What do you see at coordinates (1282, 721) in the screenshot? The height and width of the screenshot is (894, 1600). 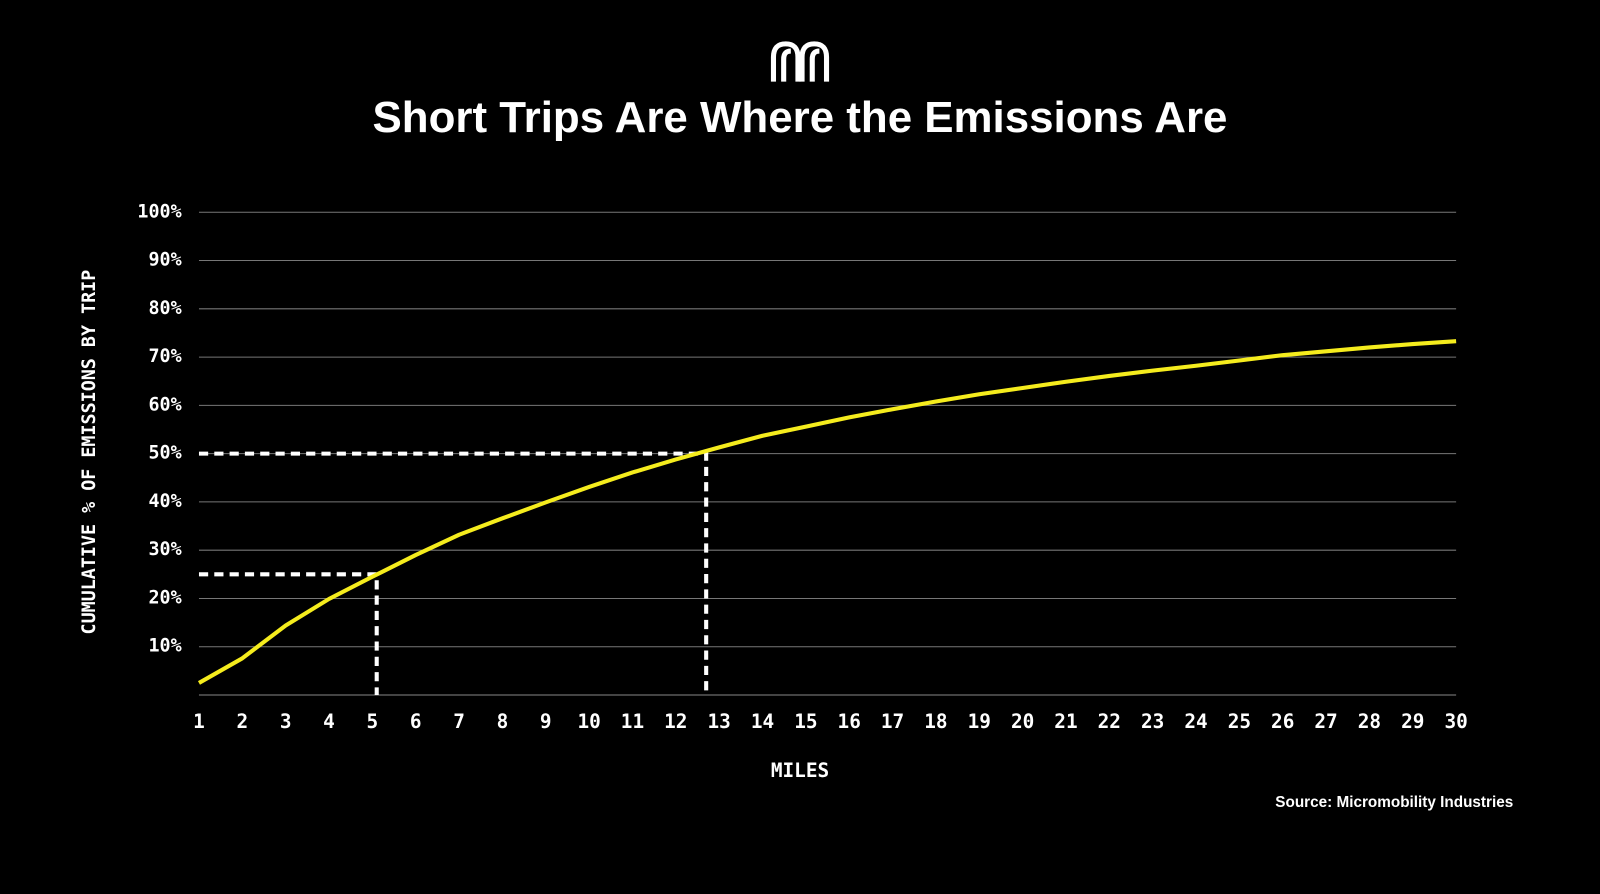 I see `x-tick-label: 26` at bounding box center [1282, 721].